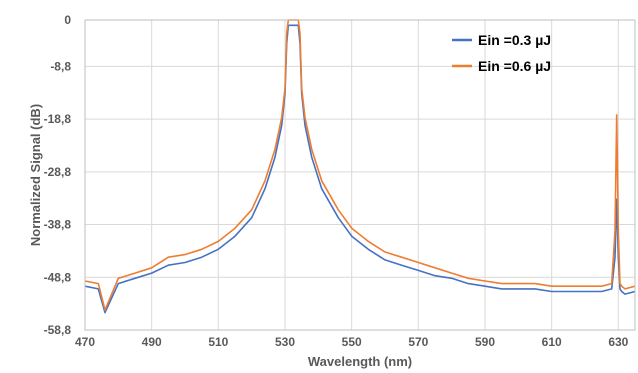 This screenshot has height=373, width=638. Describe the element at coordinates (418, 342) in the screenshot. I see `x-tick-label: 570` at that location.